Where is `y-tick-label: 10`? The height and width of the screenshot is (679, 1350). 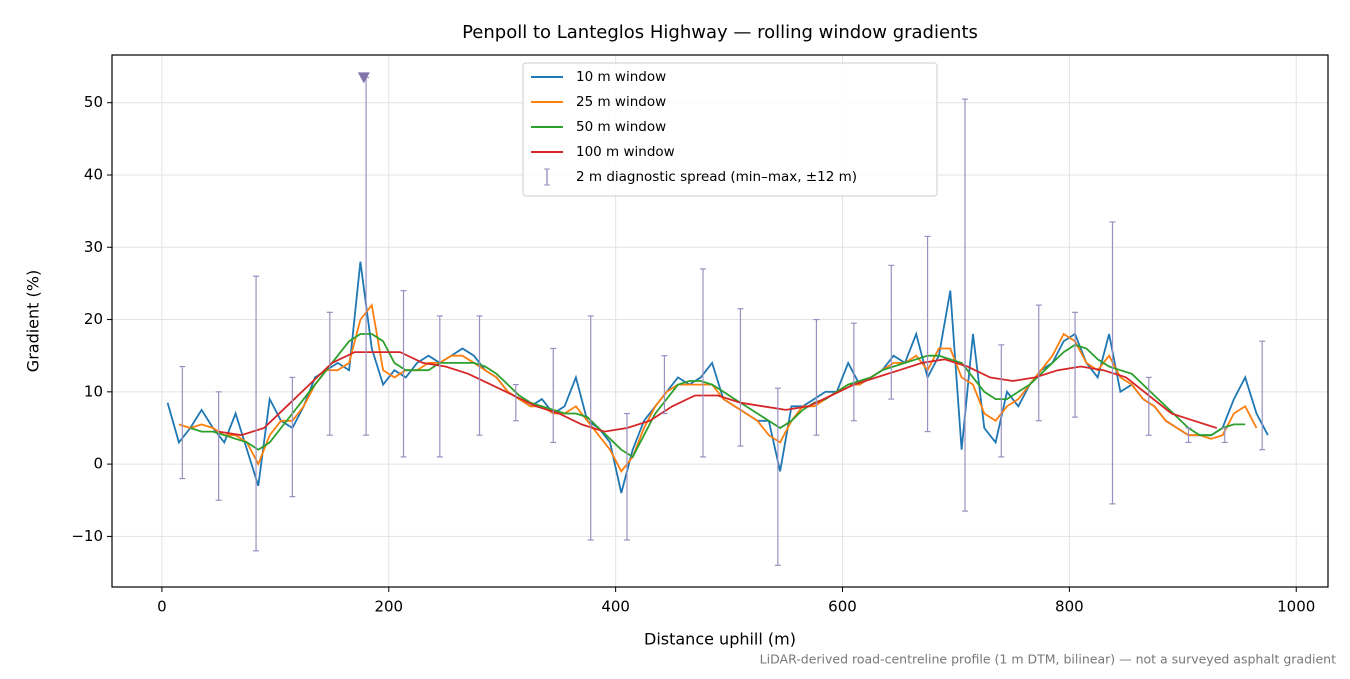
y-tick-label: 10 is located at coordinates (93, 391).